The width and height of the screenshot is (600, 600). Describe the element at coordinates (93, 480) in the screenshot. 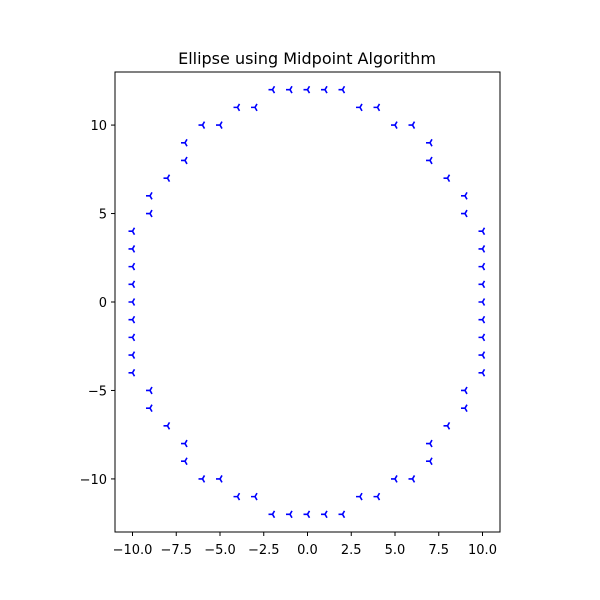

I see `y-tick-label: −10` at that location.